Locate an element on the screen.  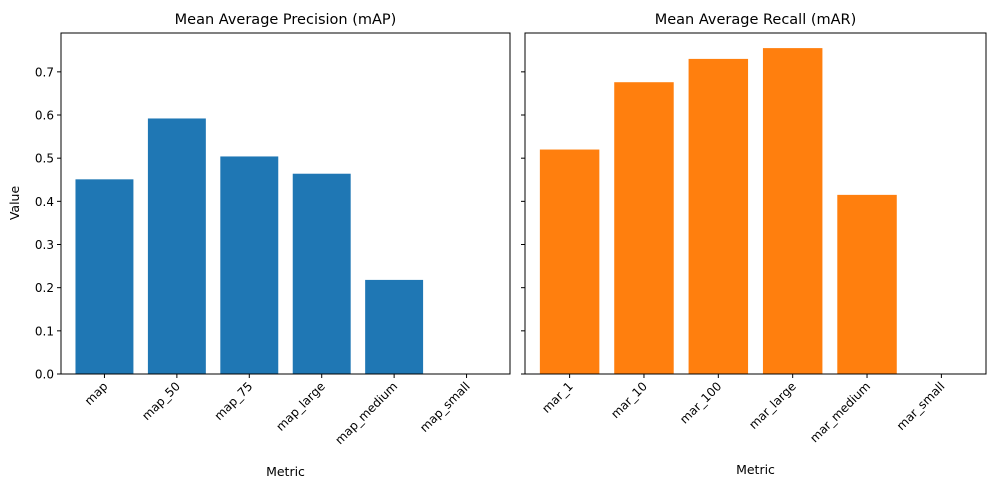
chart-title-mar: Mean Average Recall (mAR) is located at coordinates (756, 20).